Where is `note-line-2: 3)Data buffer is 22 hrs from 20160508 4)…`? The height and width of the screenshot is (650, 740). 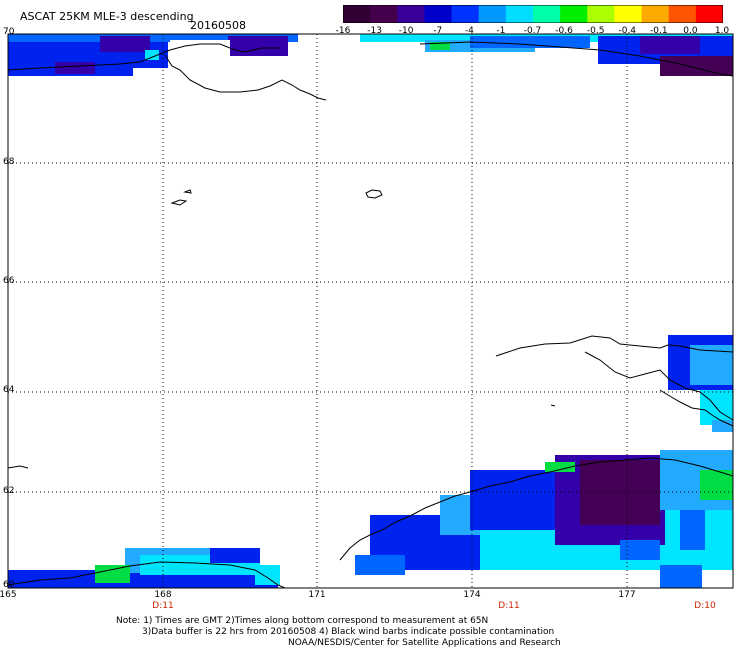
note-line-2: 3)Data buffer is 22 hrs from 20160508 4)… is located at coordinates (348, 632).